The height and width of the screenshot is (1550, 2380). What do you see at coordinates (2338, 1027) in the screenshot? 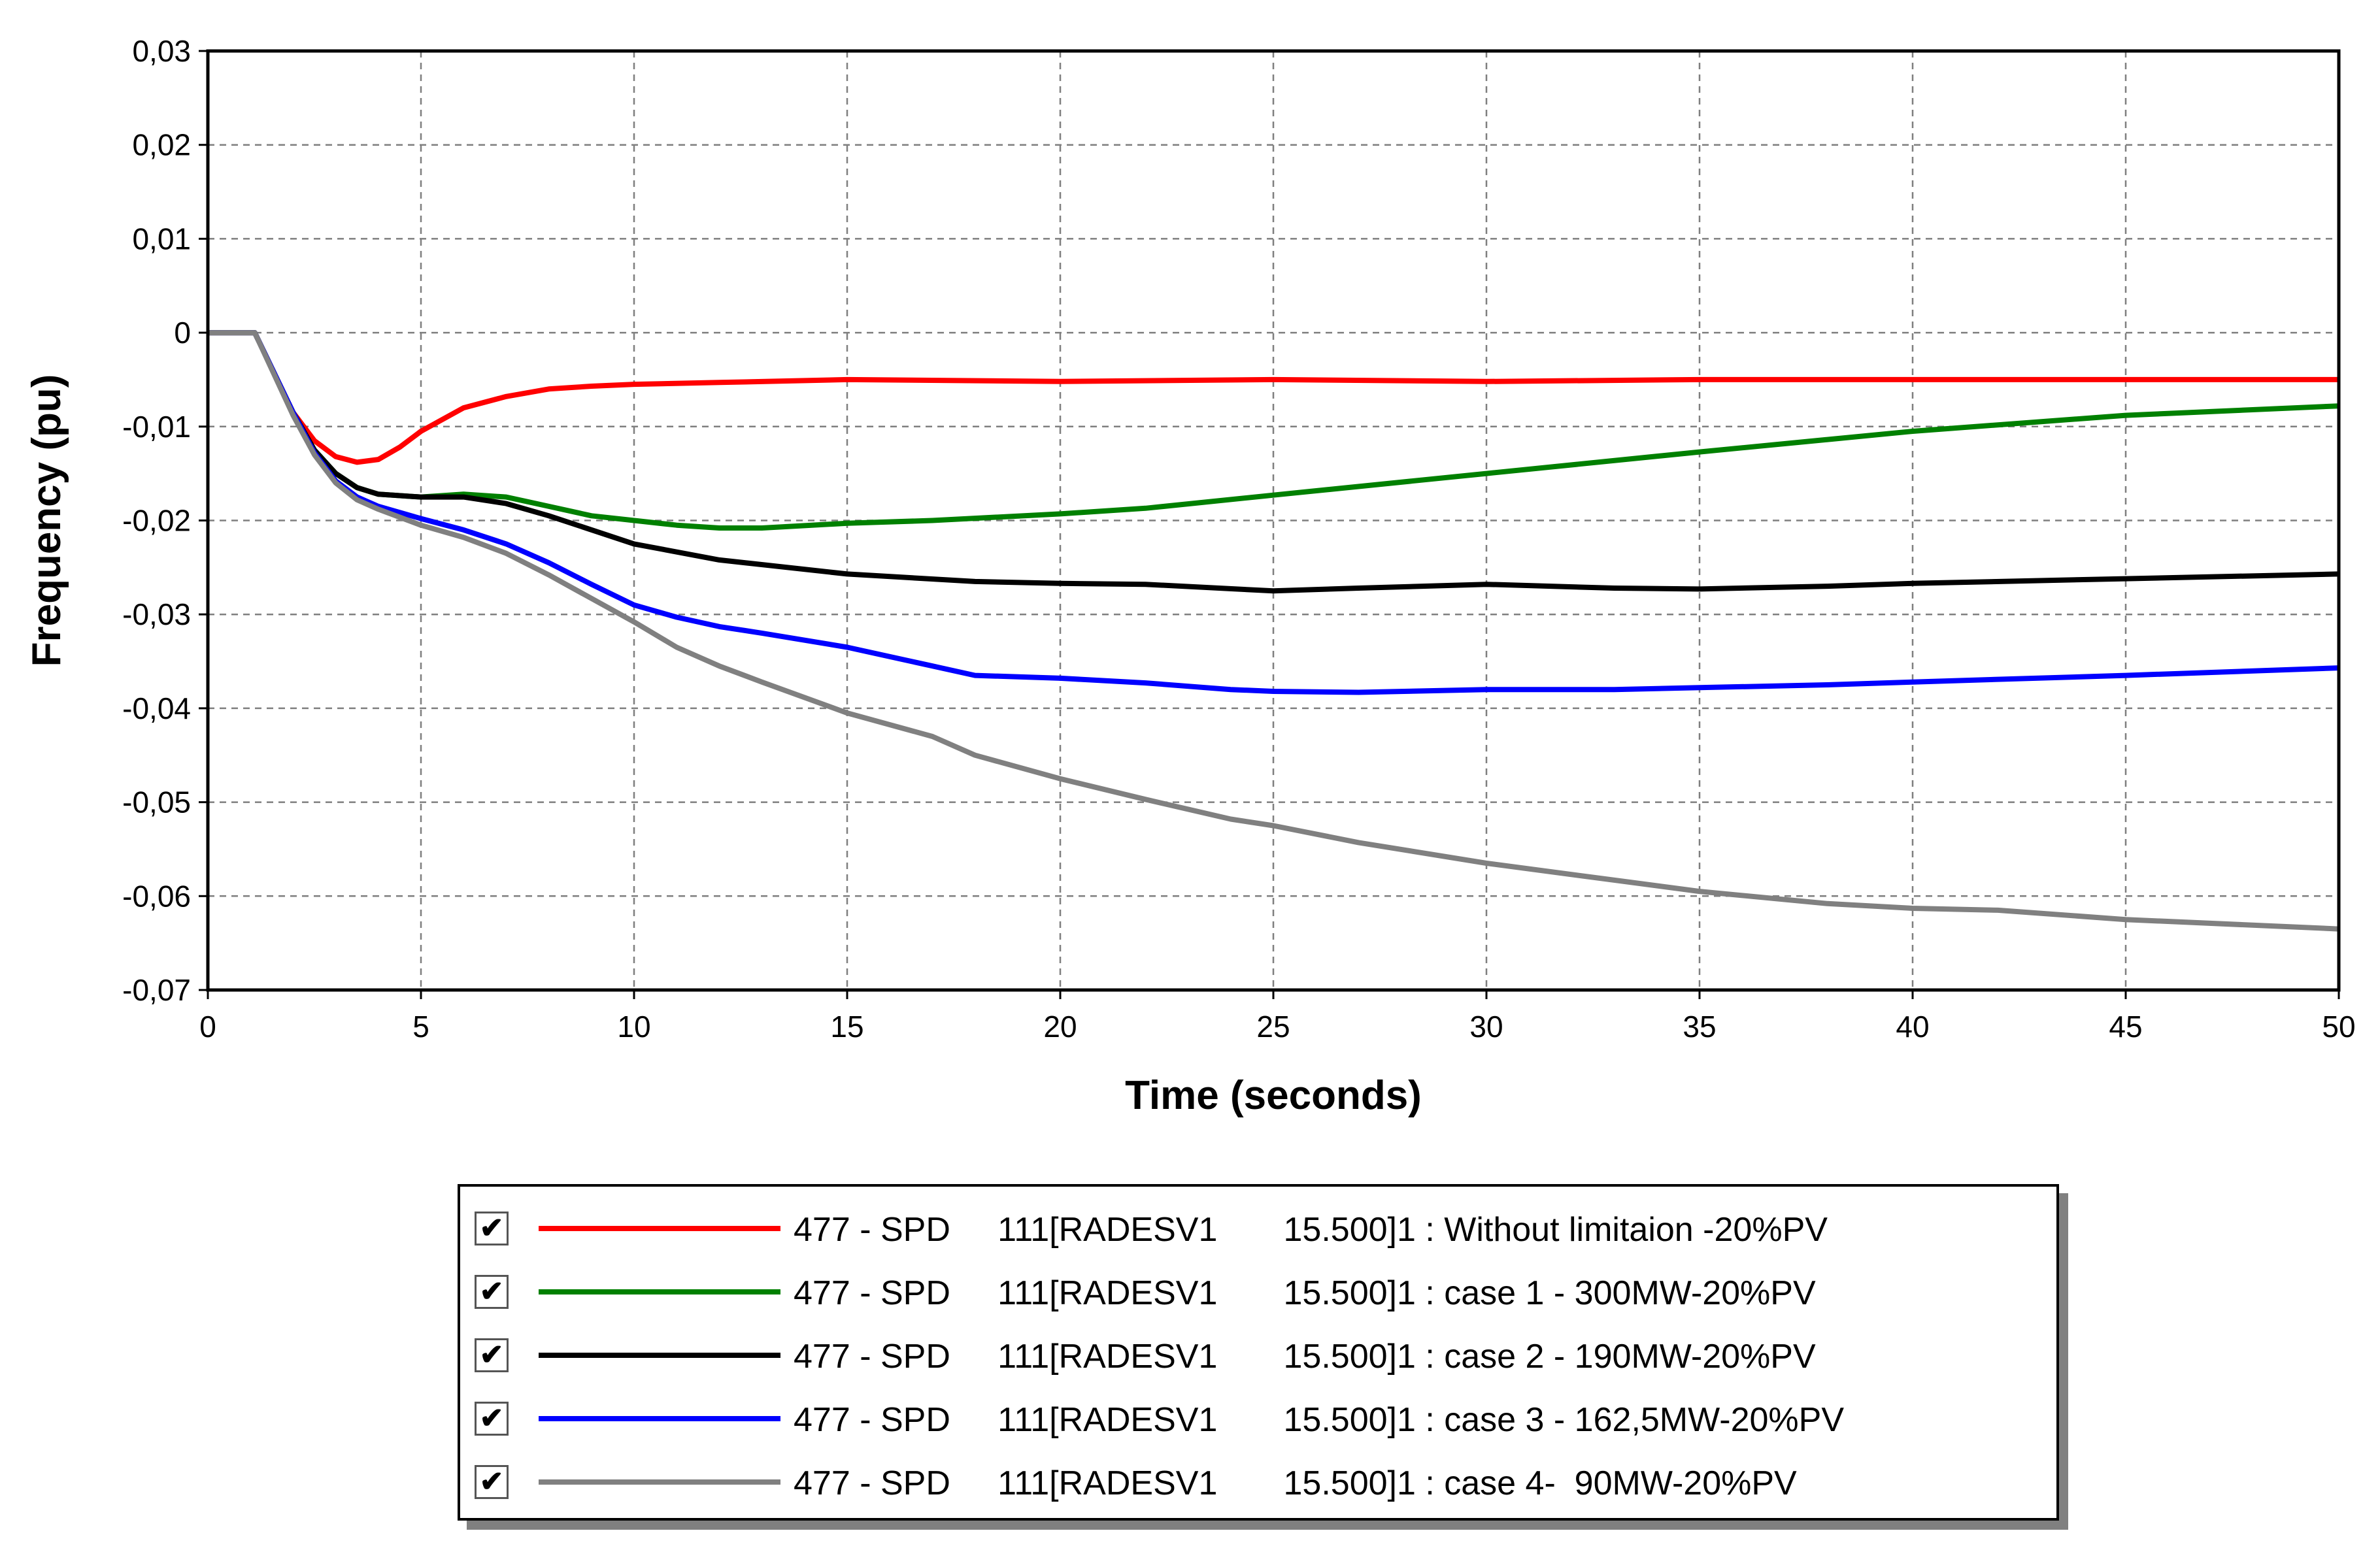
I see `x-tick-label: 50` at bounding box center [2338, 1027].